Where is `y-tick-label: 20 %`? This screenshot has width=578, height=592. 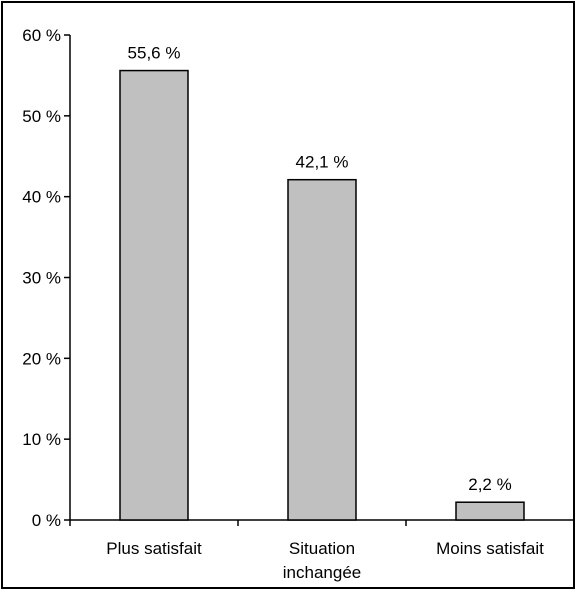
y-tick-label: 20 % is located at coordinates (41, 358).